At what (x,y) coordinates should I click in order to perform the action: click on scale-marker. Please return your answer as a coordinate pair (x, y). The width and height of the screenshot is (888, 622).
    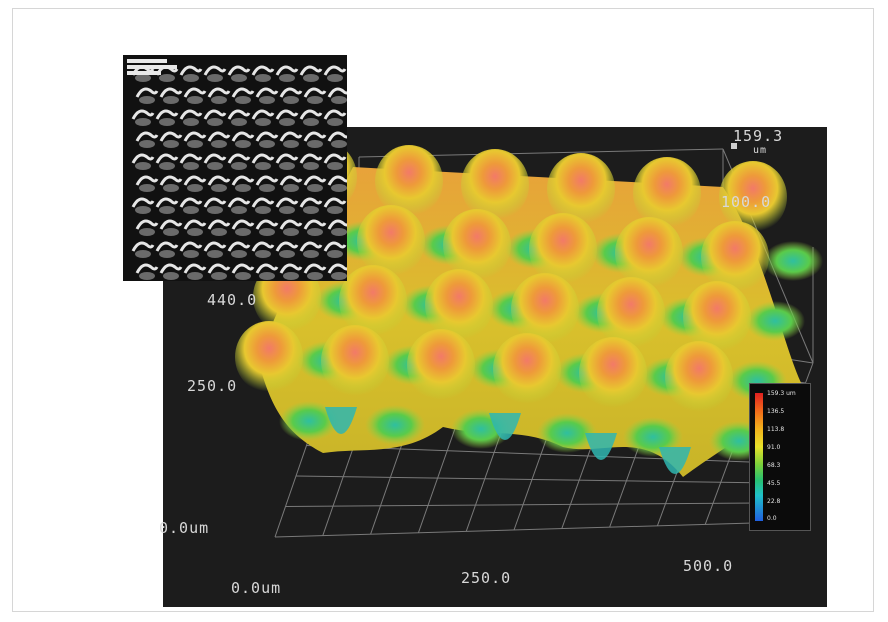
    Looking at the image, I should click on (734, 146).